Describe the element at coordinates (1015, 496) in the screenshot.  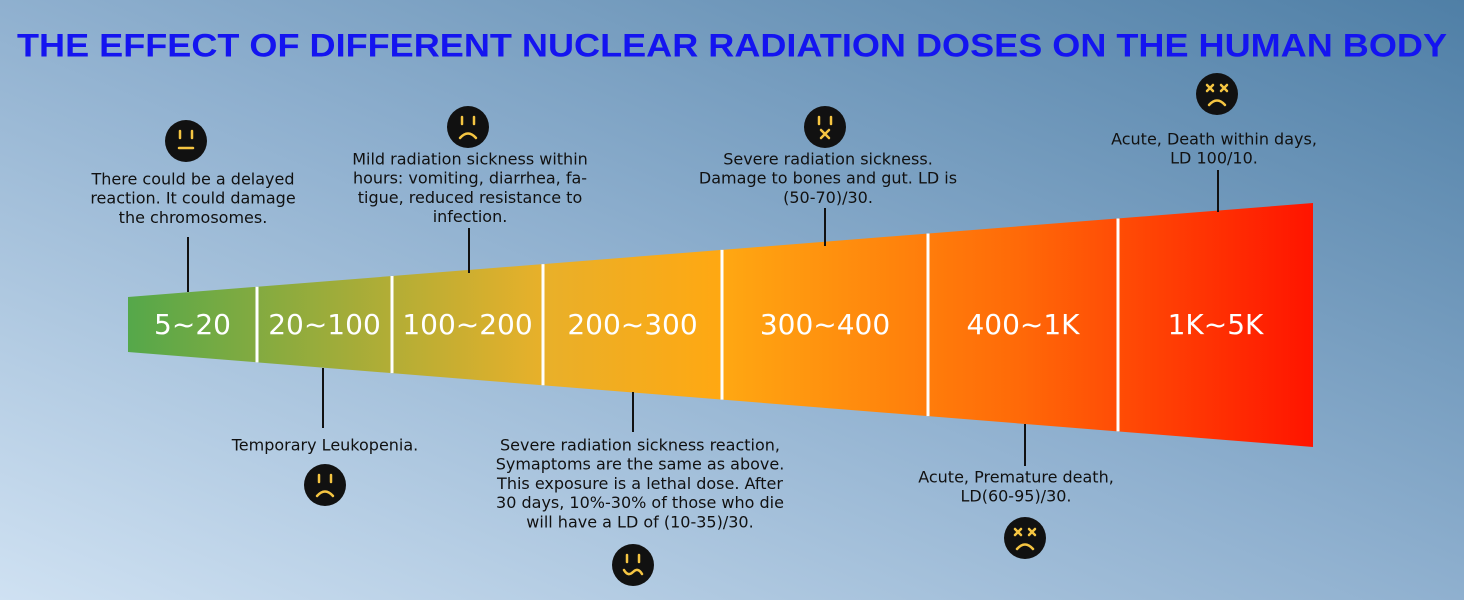
I see `annotation-line: LD(60-95)/30.` at that location.